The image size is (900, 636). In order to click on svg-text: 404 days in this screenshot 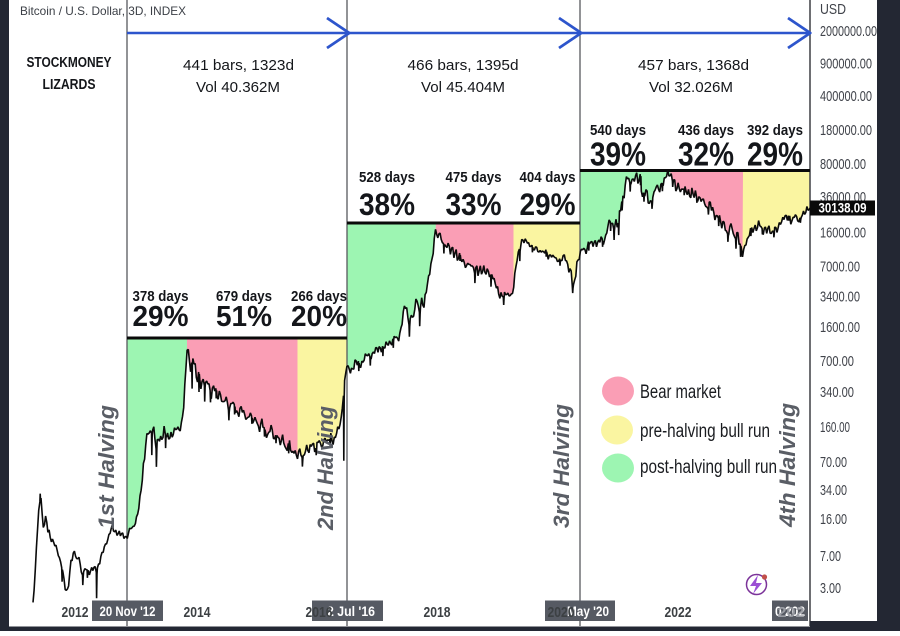, I will do `click(548, 177)`.